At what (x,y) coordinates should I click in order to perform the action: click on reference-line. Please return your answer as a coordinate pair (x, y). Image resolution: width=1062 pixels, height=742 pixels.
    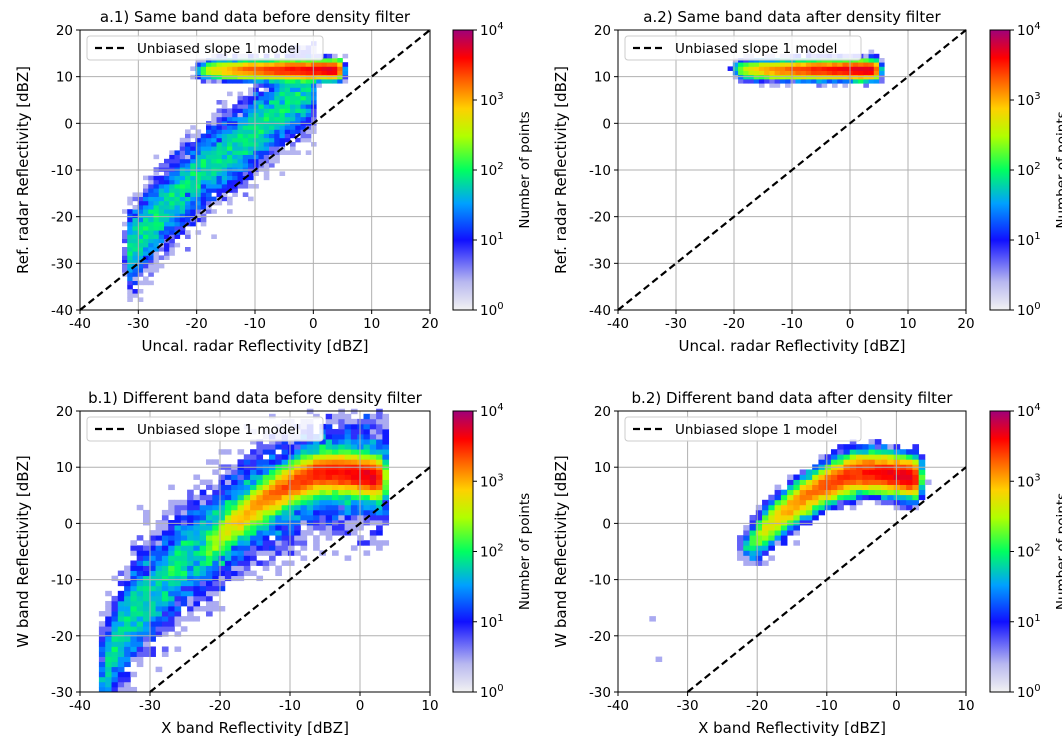
    Looking at the image, I should click on (826, 579).